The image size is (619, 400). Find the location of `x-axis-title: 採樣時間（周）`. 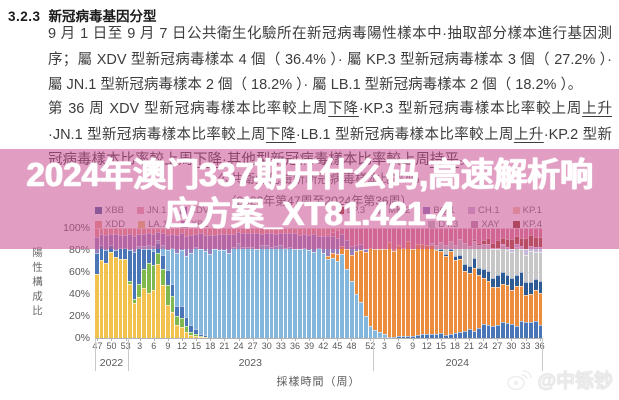

x-axis-title: 採樣時間（周） is located at coordinates (318, 382).